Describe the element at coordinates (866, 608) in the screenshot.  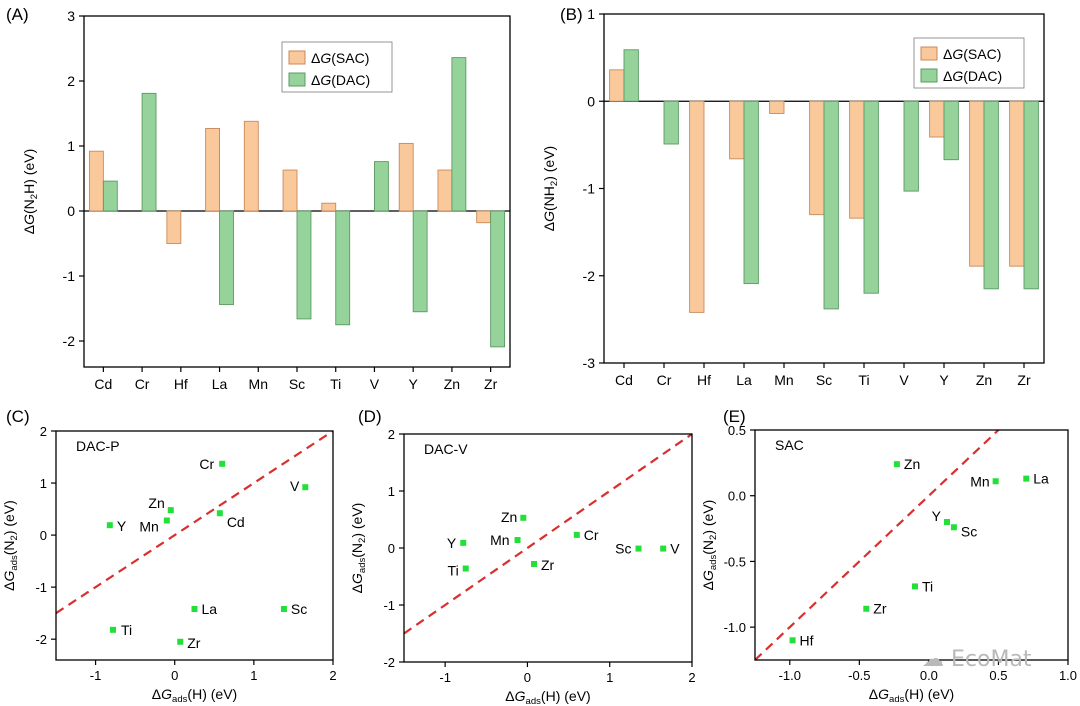
I see `panel-E-point-zr` at that location.